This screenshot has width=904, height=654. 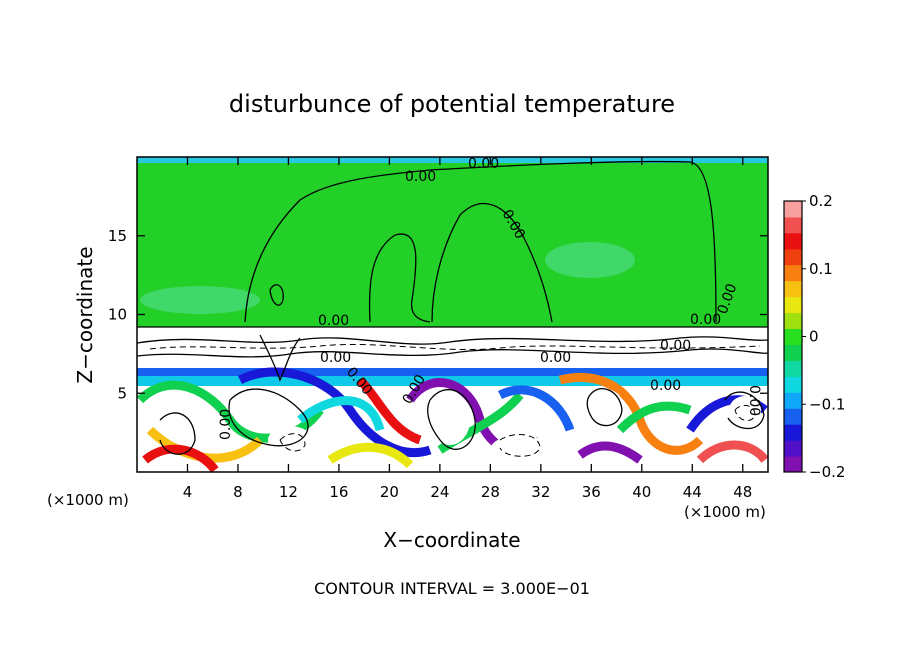 I want to click on colorbar: 0.2 0.1 0 −0.1 −0.2, so click(x=814, y=336).